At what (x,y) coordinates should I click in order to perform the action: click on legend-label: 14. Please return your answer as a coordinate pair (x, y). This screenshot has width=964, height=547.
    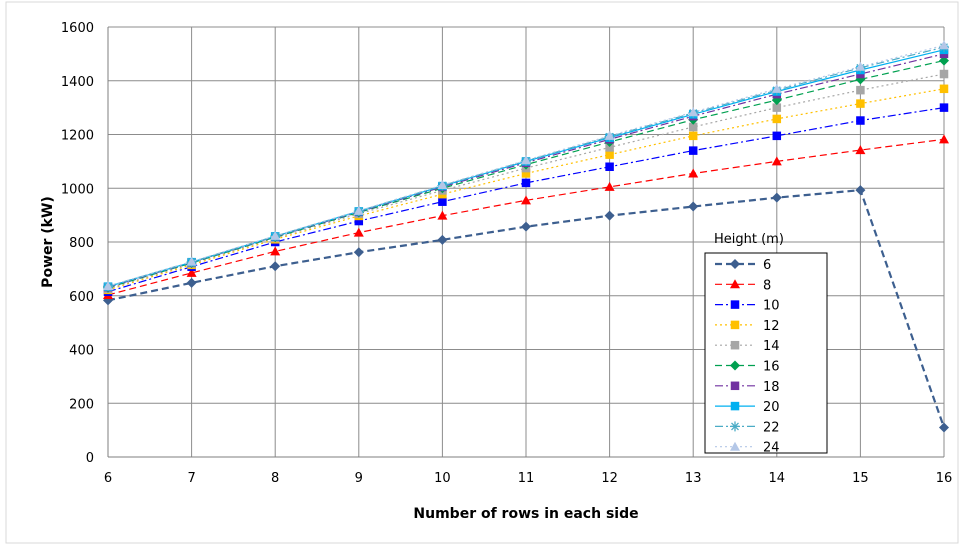
    Looking at the image, I should click on (771, 346).